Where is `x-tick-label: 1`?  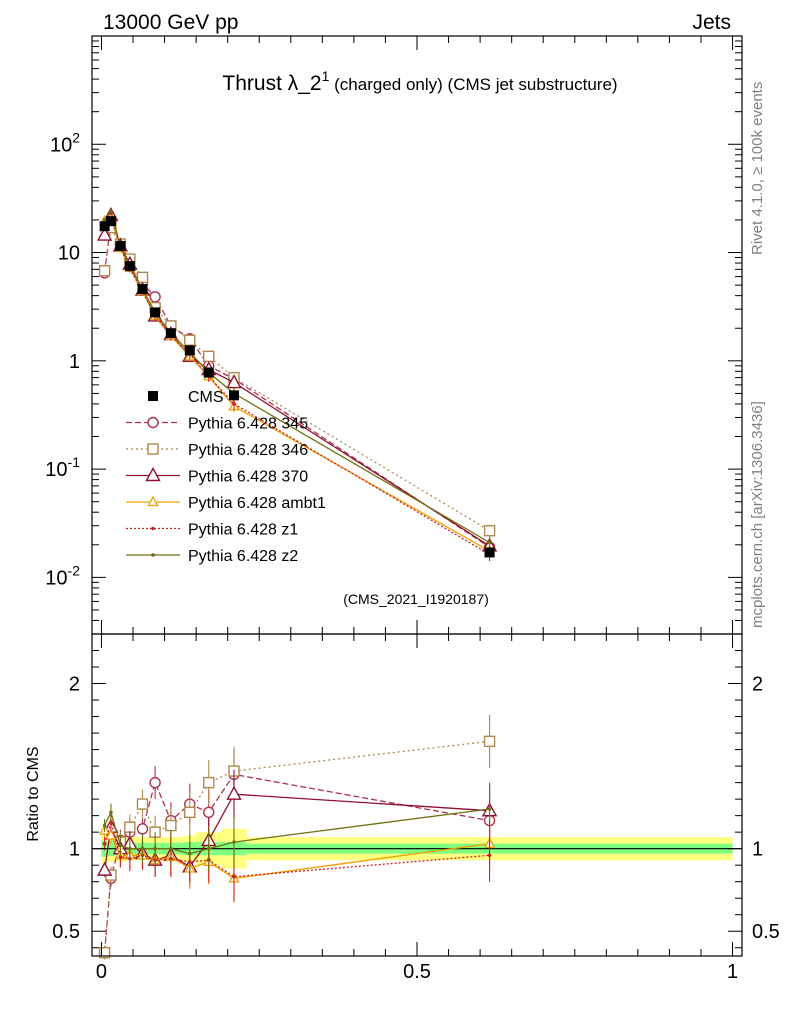 x-tick-label: 1 is located at coordinates (732, 972).